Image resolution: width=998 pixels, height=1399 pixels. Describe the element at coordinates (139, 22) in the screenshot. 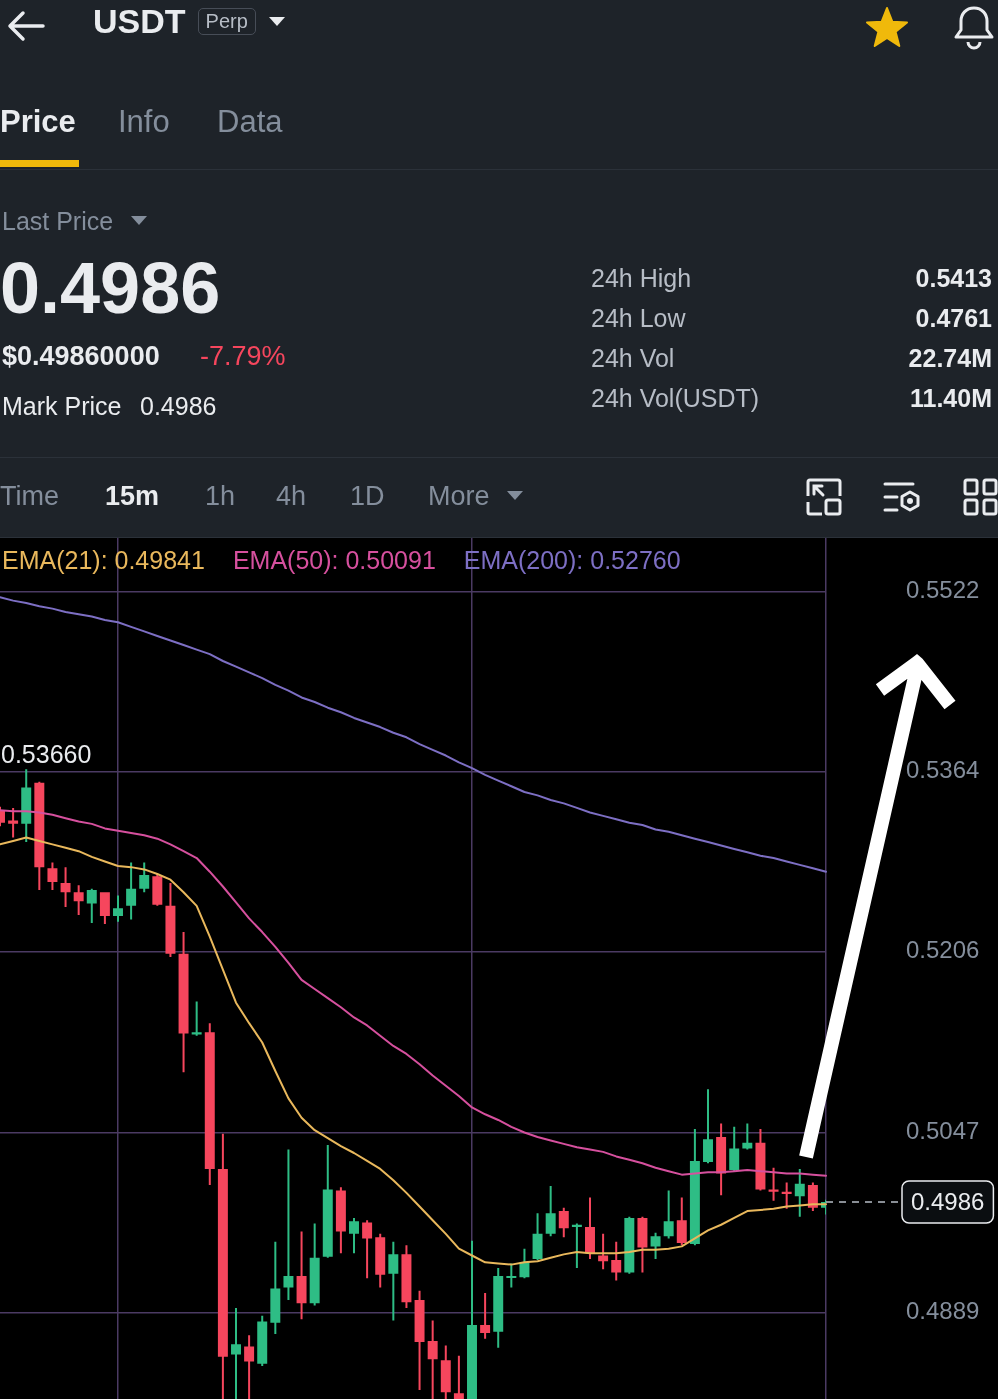

I see `chart-title: USDT` at that location.